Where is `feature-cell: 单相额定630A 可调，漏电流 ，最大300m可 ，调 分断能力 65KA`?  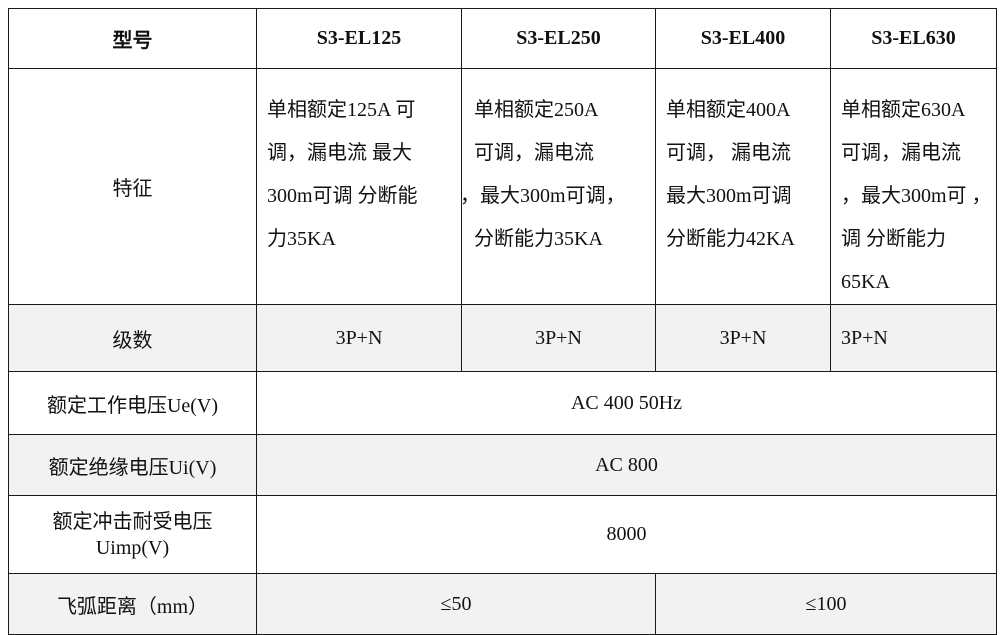 feature-cell: 单相额定630A 可调，漏电流 ，最大300m可 ，调 分断能力 65KA is located at coordinates (913, 186).